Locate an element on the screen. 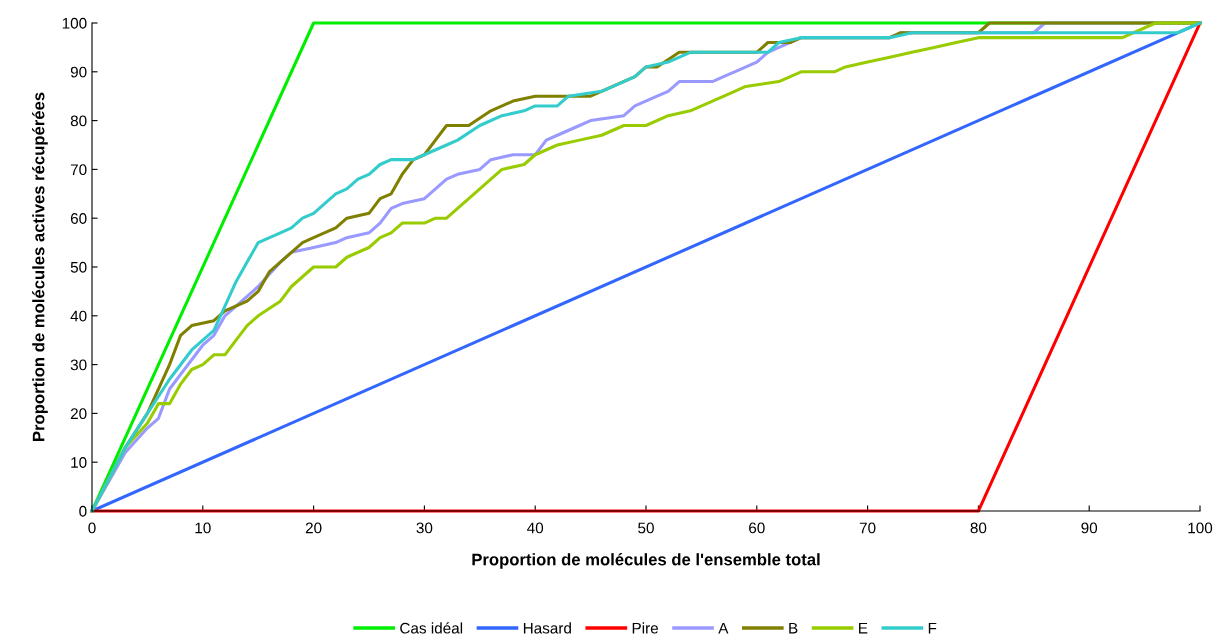 This screenshot has width=1220, height=643. y-axis-title: Proportion de molécules actives récupérées is located at coordinates (40, 266).